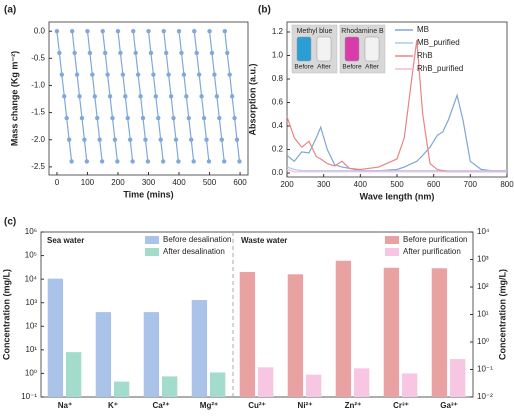 The image size is (514, 416). What do you see at coordinates (278, 172) in the screenshot?
I see `y-tick-label: 0.0` at bounding box center [278, 172].